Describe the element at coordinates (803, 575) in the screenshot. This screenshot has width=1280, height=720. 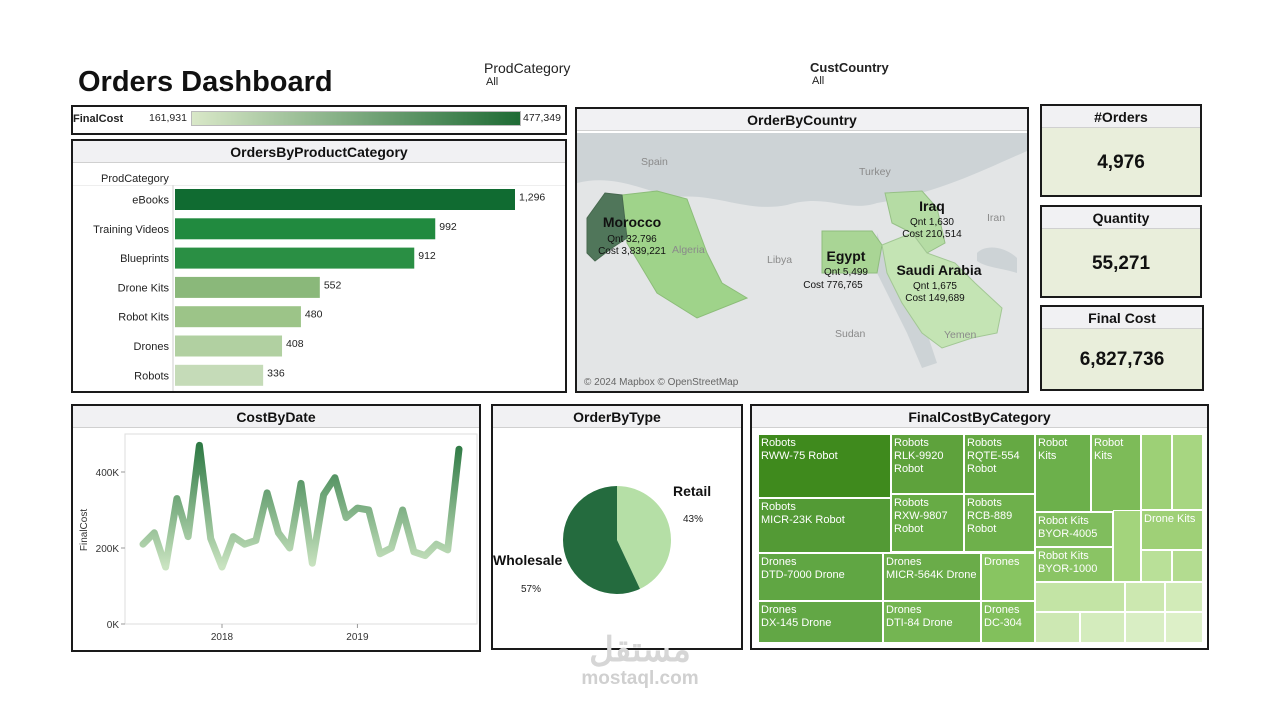
I see `treemap-item-label: DTD-7000 Drone` at that location.